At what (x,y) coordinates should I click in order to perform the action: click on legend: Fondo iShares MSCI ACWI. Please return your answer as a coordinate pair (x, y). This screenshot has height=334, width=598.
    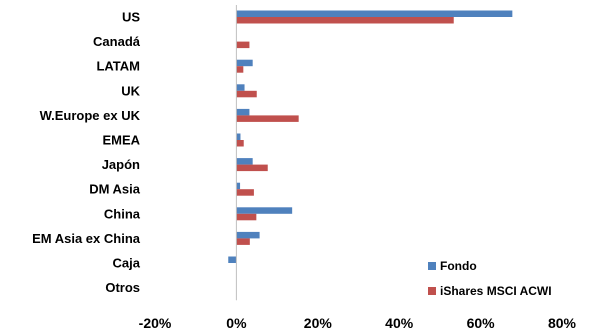
    Looking at the image, I should click on (490, 278).